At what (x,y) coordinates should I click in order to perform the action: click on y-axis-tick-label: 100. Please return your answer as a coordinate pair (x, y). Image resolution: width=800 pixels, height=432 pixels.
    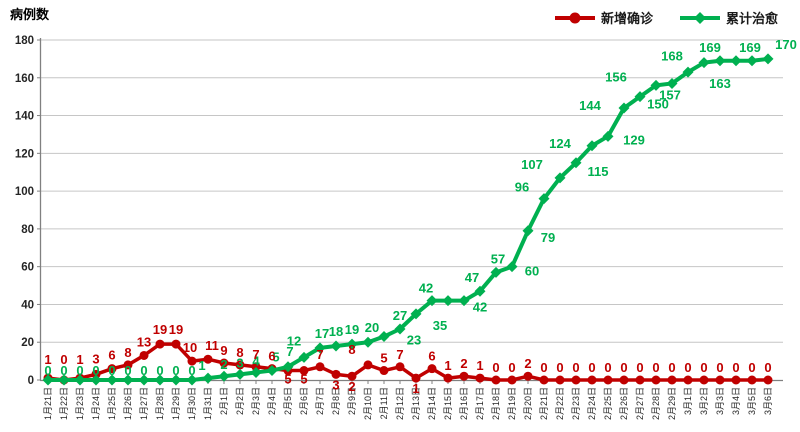
    Looking at the image, I should click on (24, 192).